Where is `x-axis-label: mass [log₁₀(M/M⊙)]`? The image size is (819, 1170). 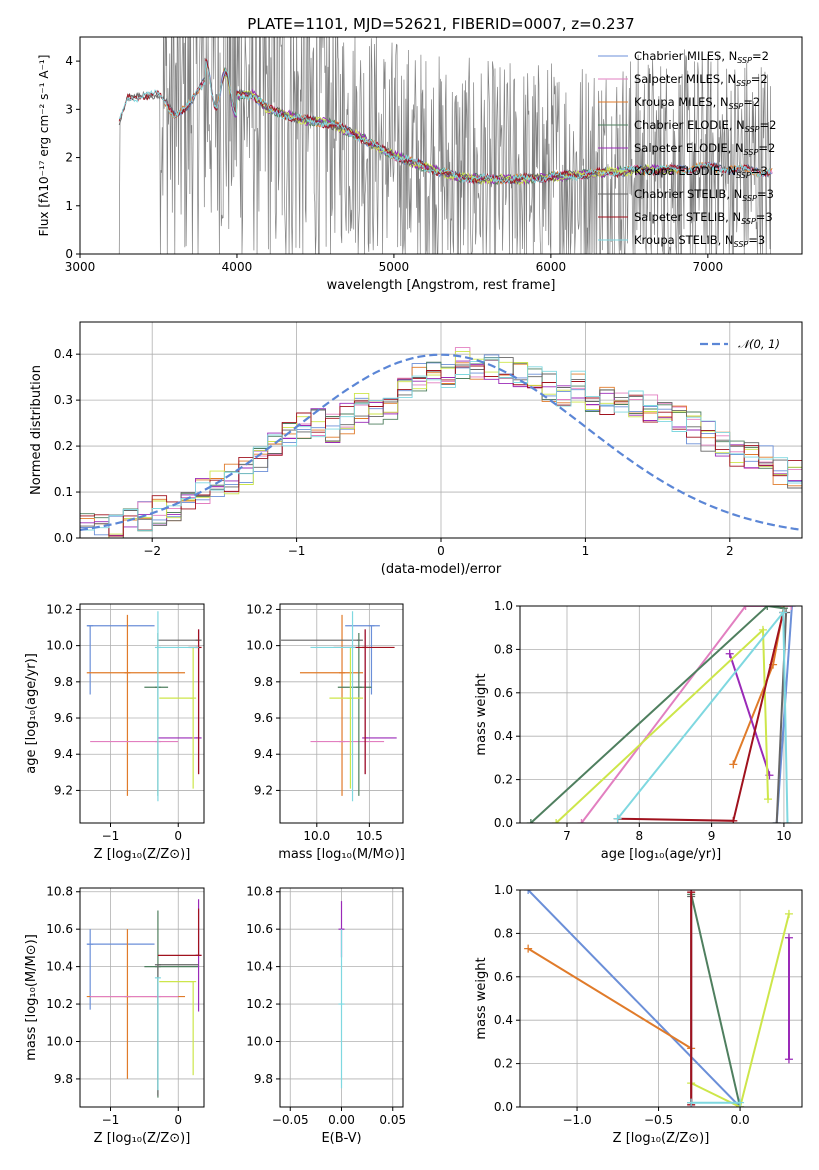 x-axis-label: mass [log₁₀(M/M⊙)] is located at coordinates (341, 854).